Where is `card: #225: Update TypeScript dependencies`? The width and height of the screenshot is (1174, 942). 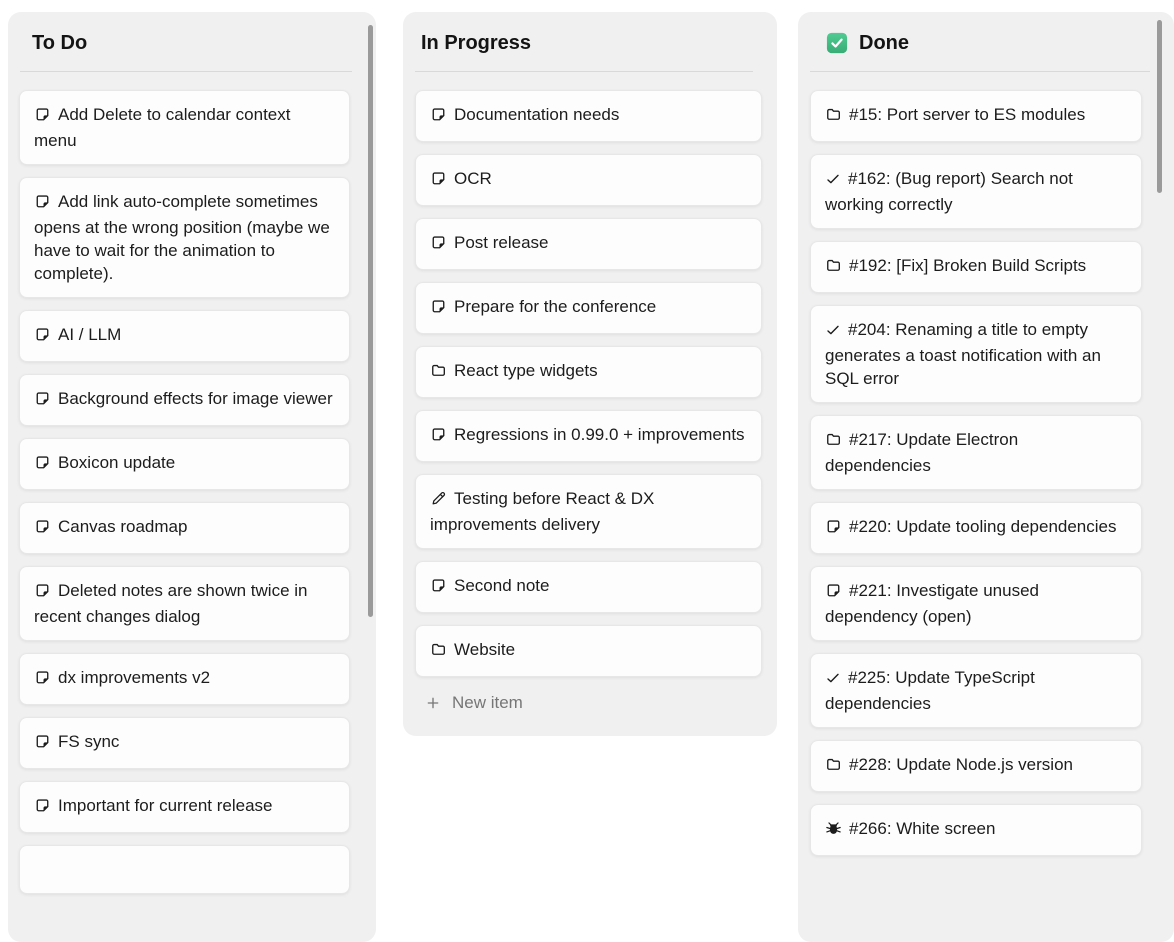
card: #225: Update TypeScript dependencies is located at coordinates (976, 690).